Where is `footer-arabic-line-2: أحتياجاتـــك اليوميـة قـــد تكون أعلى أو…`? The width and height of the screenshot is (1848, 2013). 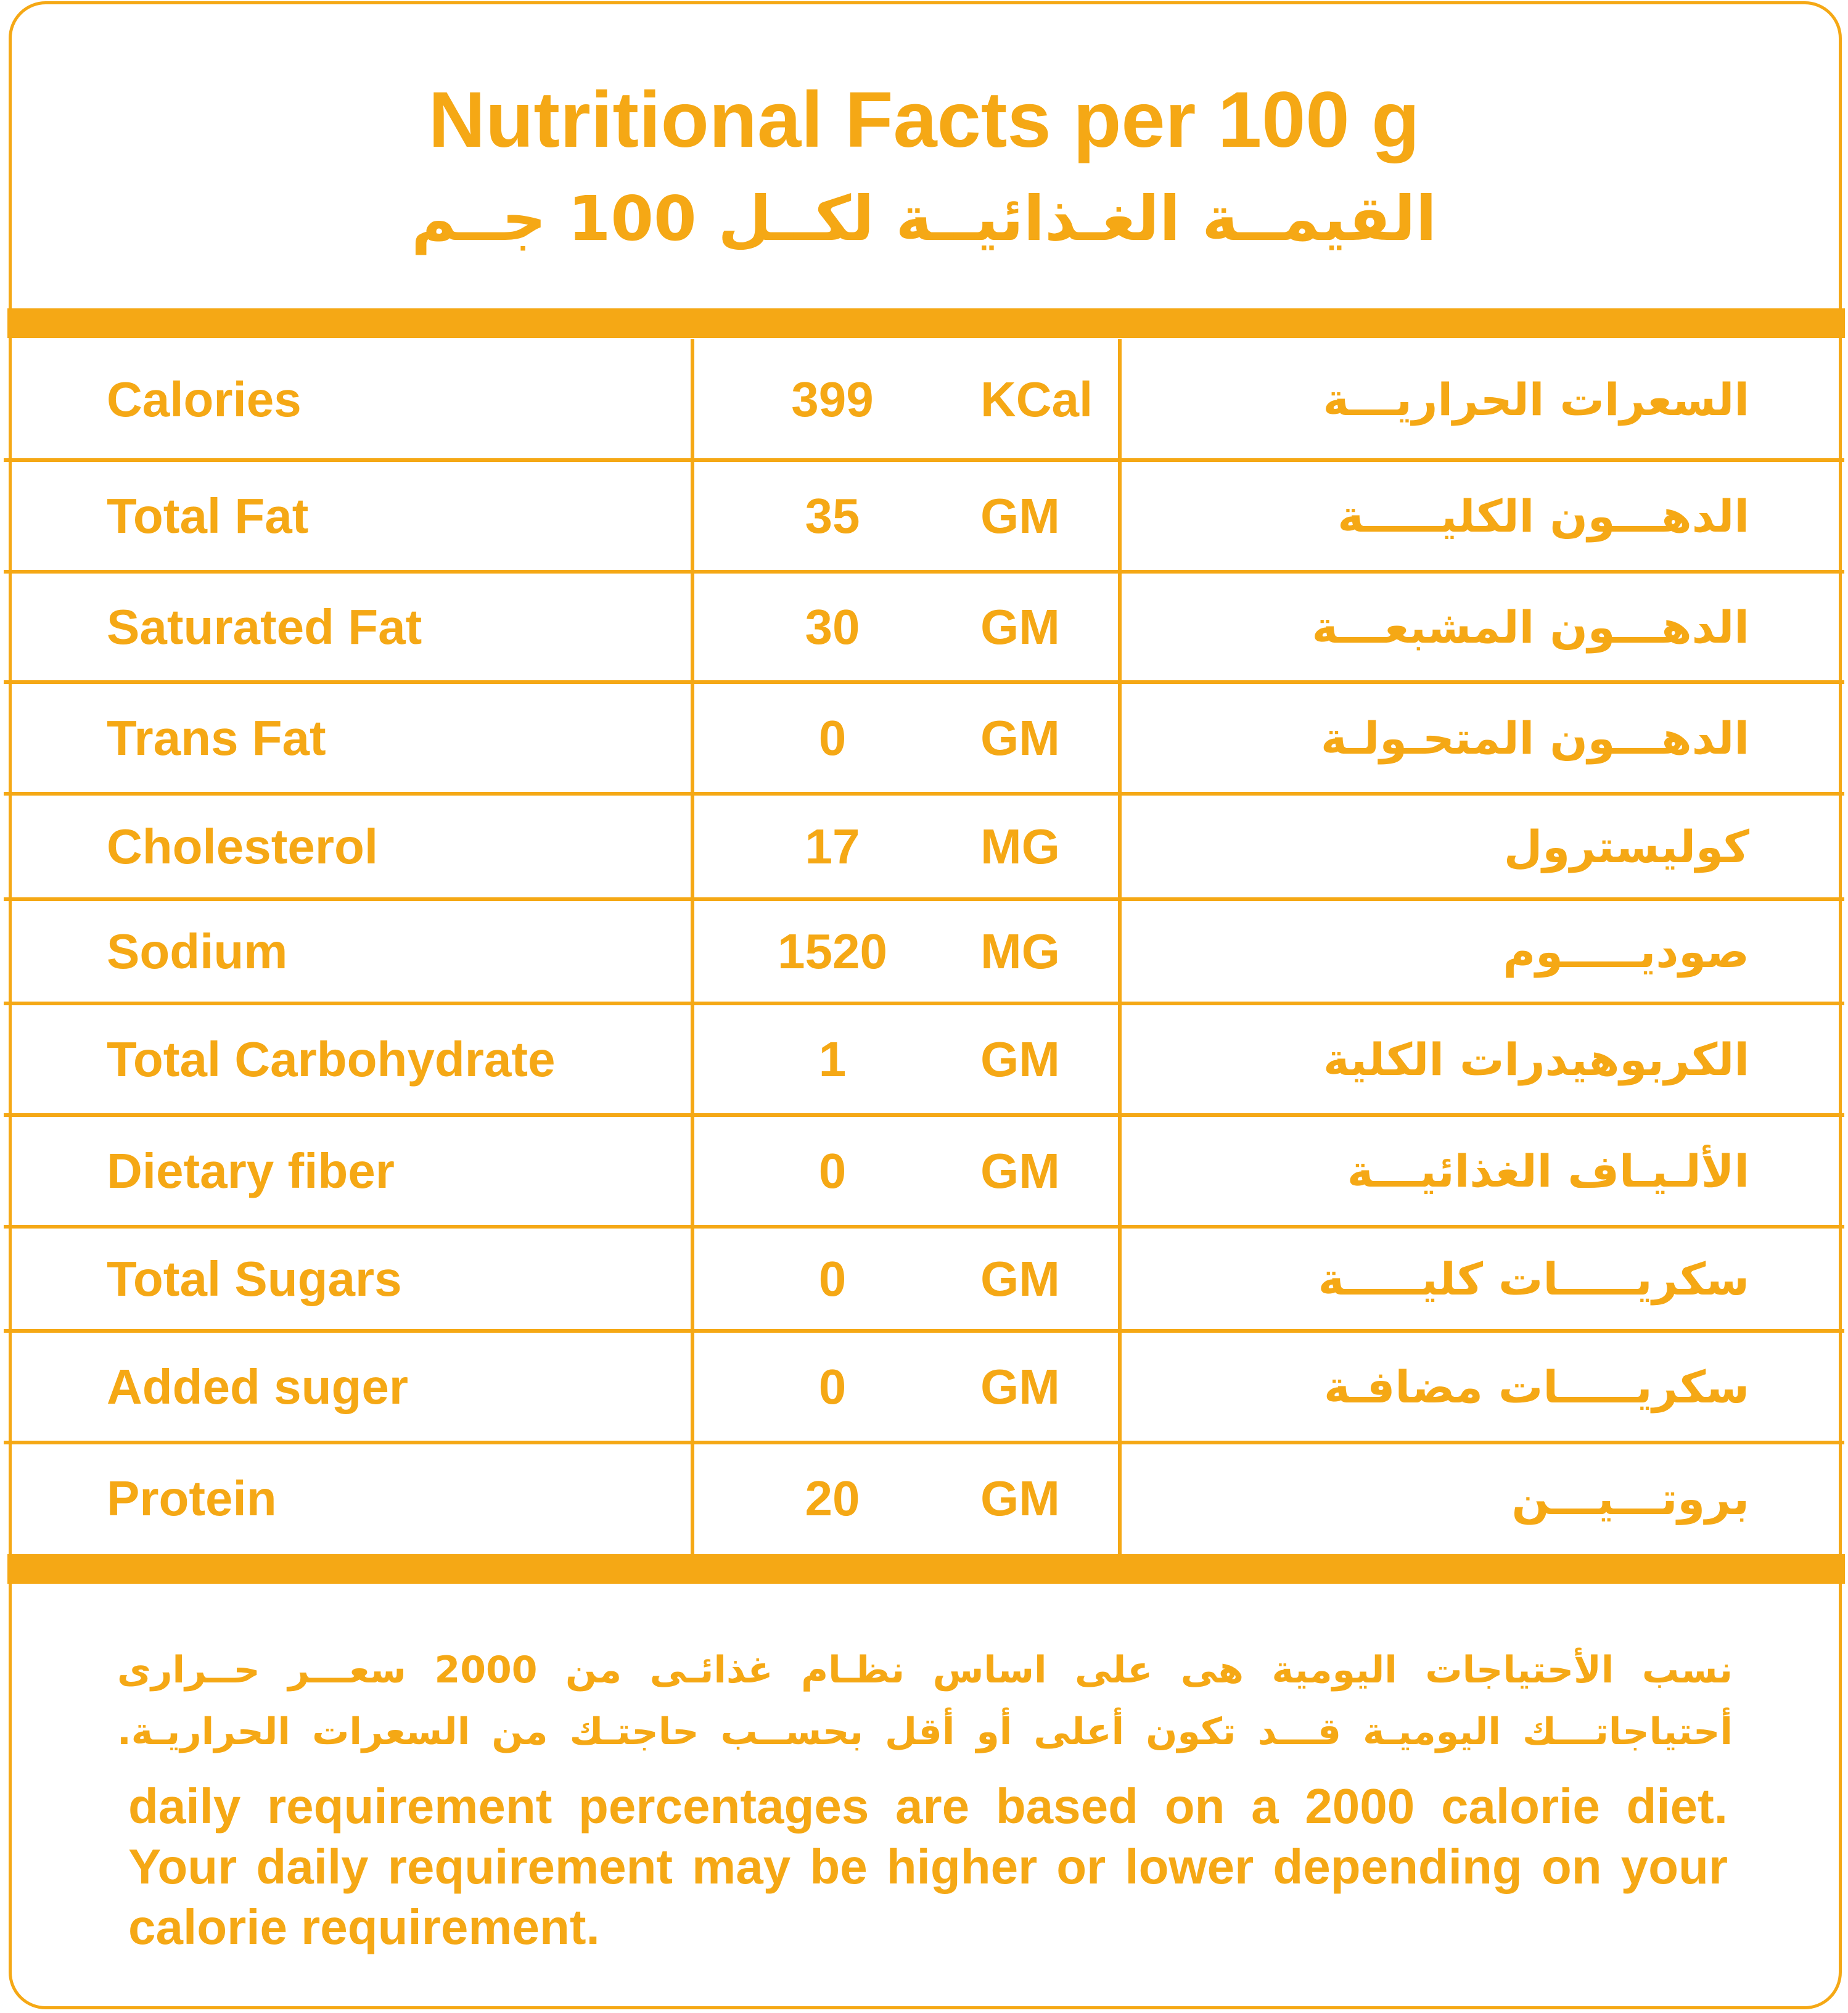
footer-arabic-line-2: أحتياجاتـــك اليوميـة قـــد تكون أعلى أو… is located at coordinates (925, 1731).